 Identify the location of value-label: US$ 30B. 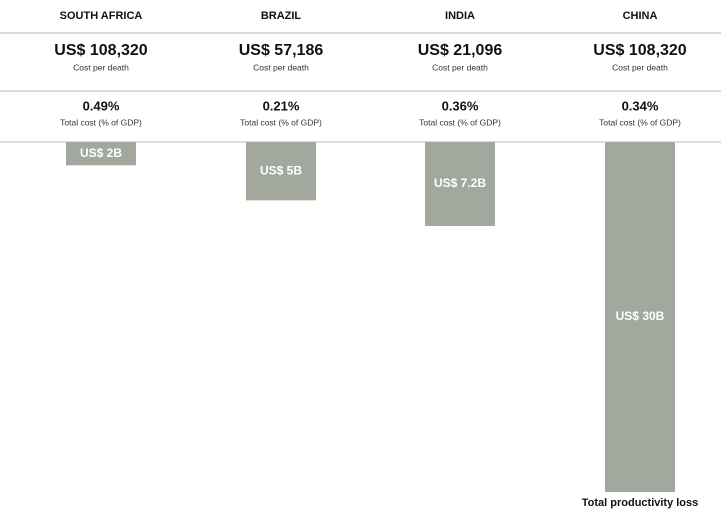
(640, 316).